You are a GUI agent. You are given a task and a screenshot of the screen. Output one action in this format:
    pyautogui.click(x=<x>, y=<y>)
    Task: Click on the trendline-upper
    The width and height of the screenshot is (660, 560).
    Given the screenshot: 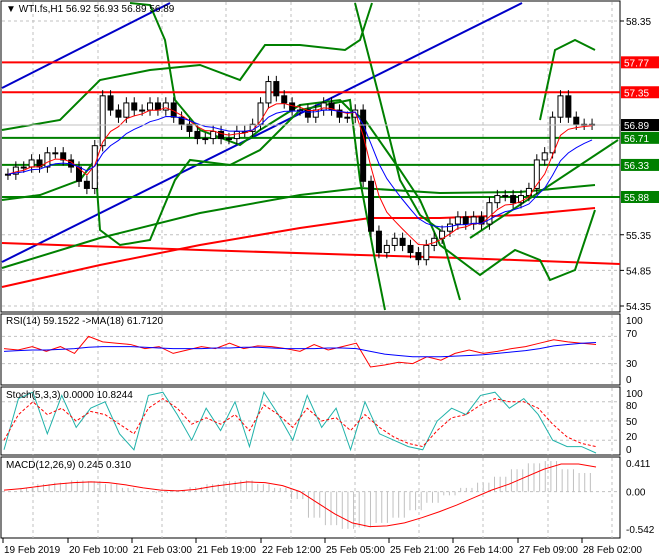 What is the action you would take?
    pyautogui.click(x=86, y=45)
    